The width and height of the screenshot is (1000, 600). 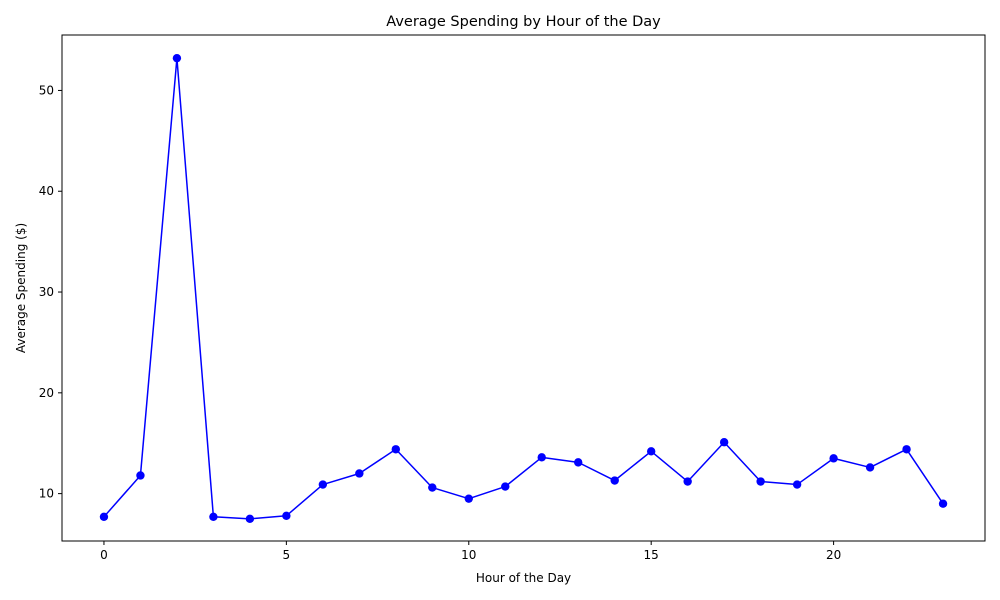 I want to click on x-axis: 0 5 10 15 20, so click(x=470, y=551).